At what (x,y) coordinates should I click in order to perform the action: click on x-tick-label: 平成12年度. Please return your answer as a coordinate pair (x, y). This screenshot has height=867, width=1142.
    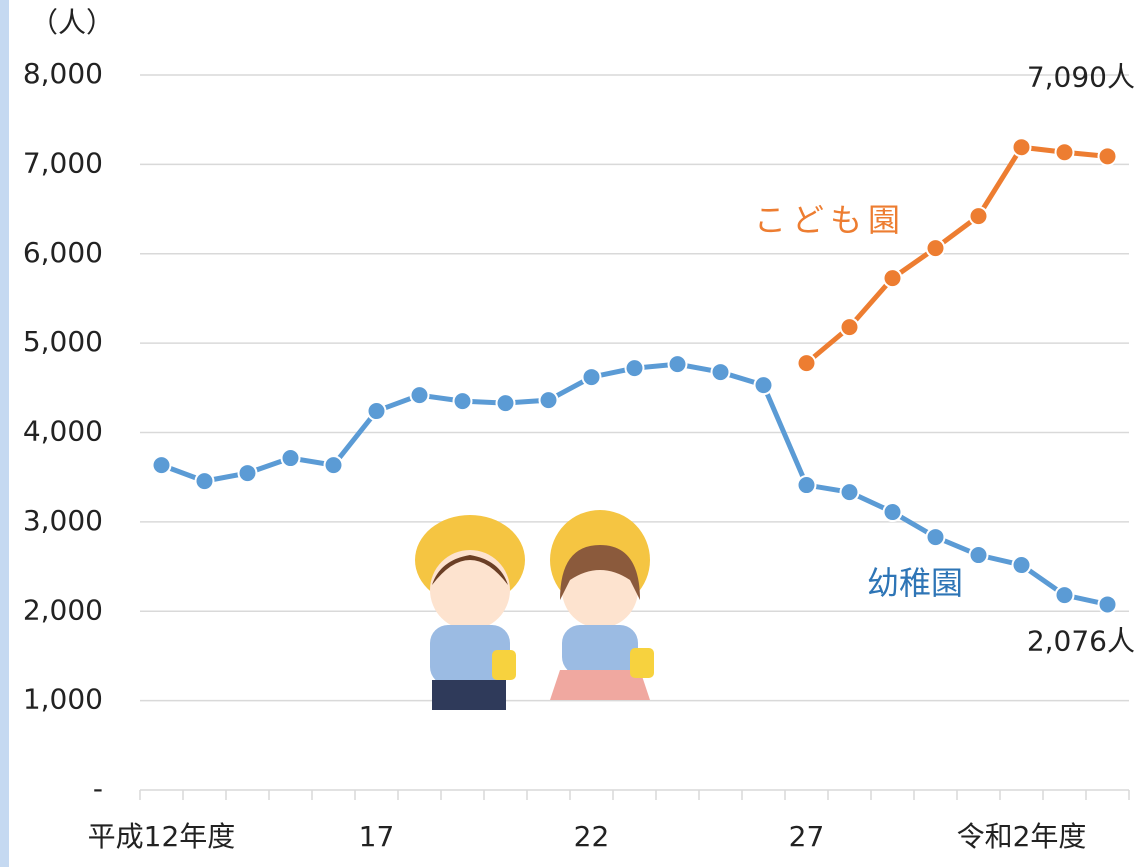
    Looking at the image, I should click on (162, 836).